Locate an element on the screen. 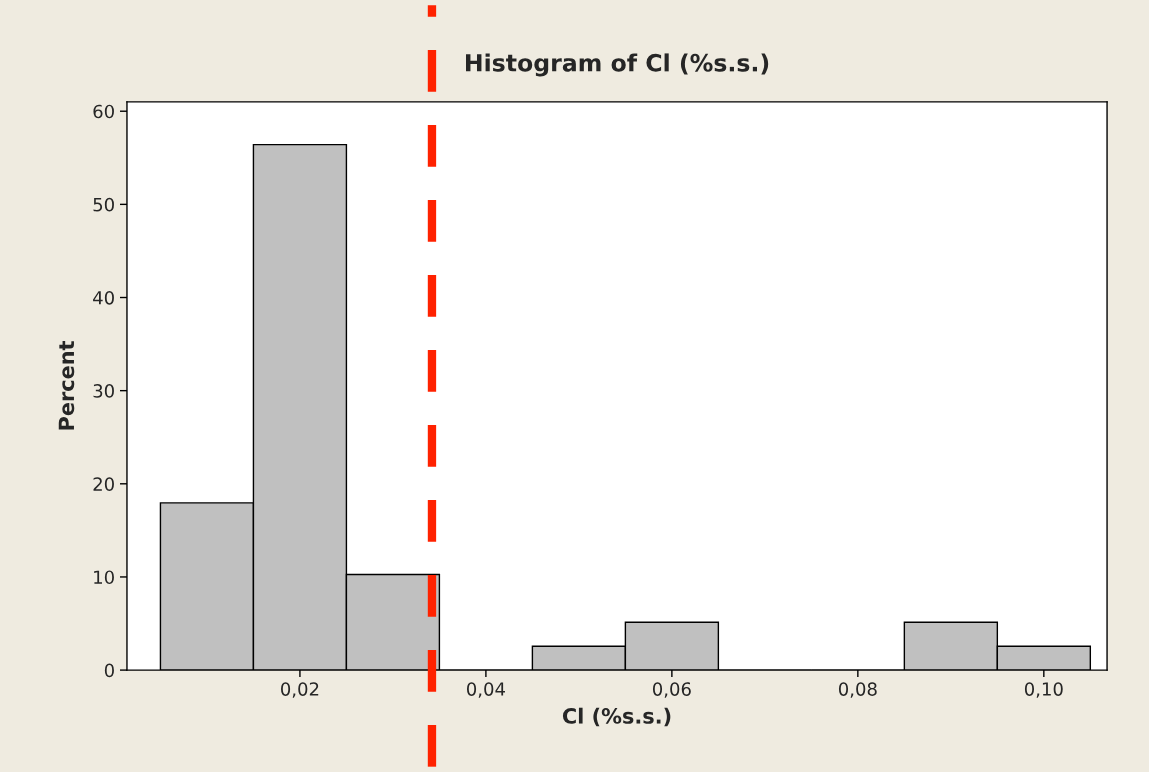  x-tick-label: 0,02 is located at coordinates (300, 690).